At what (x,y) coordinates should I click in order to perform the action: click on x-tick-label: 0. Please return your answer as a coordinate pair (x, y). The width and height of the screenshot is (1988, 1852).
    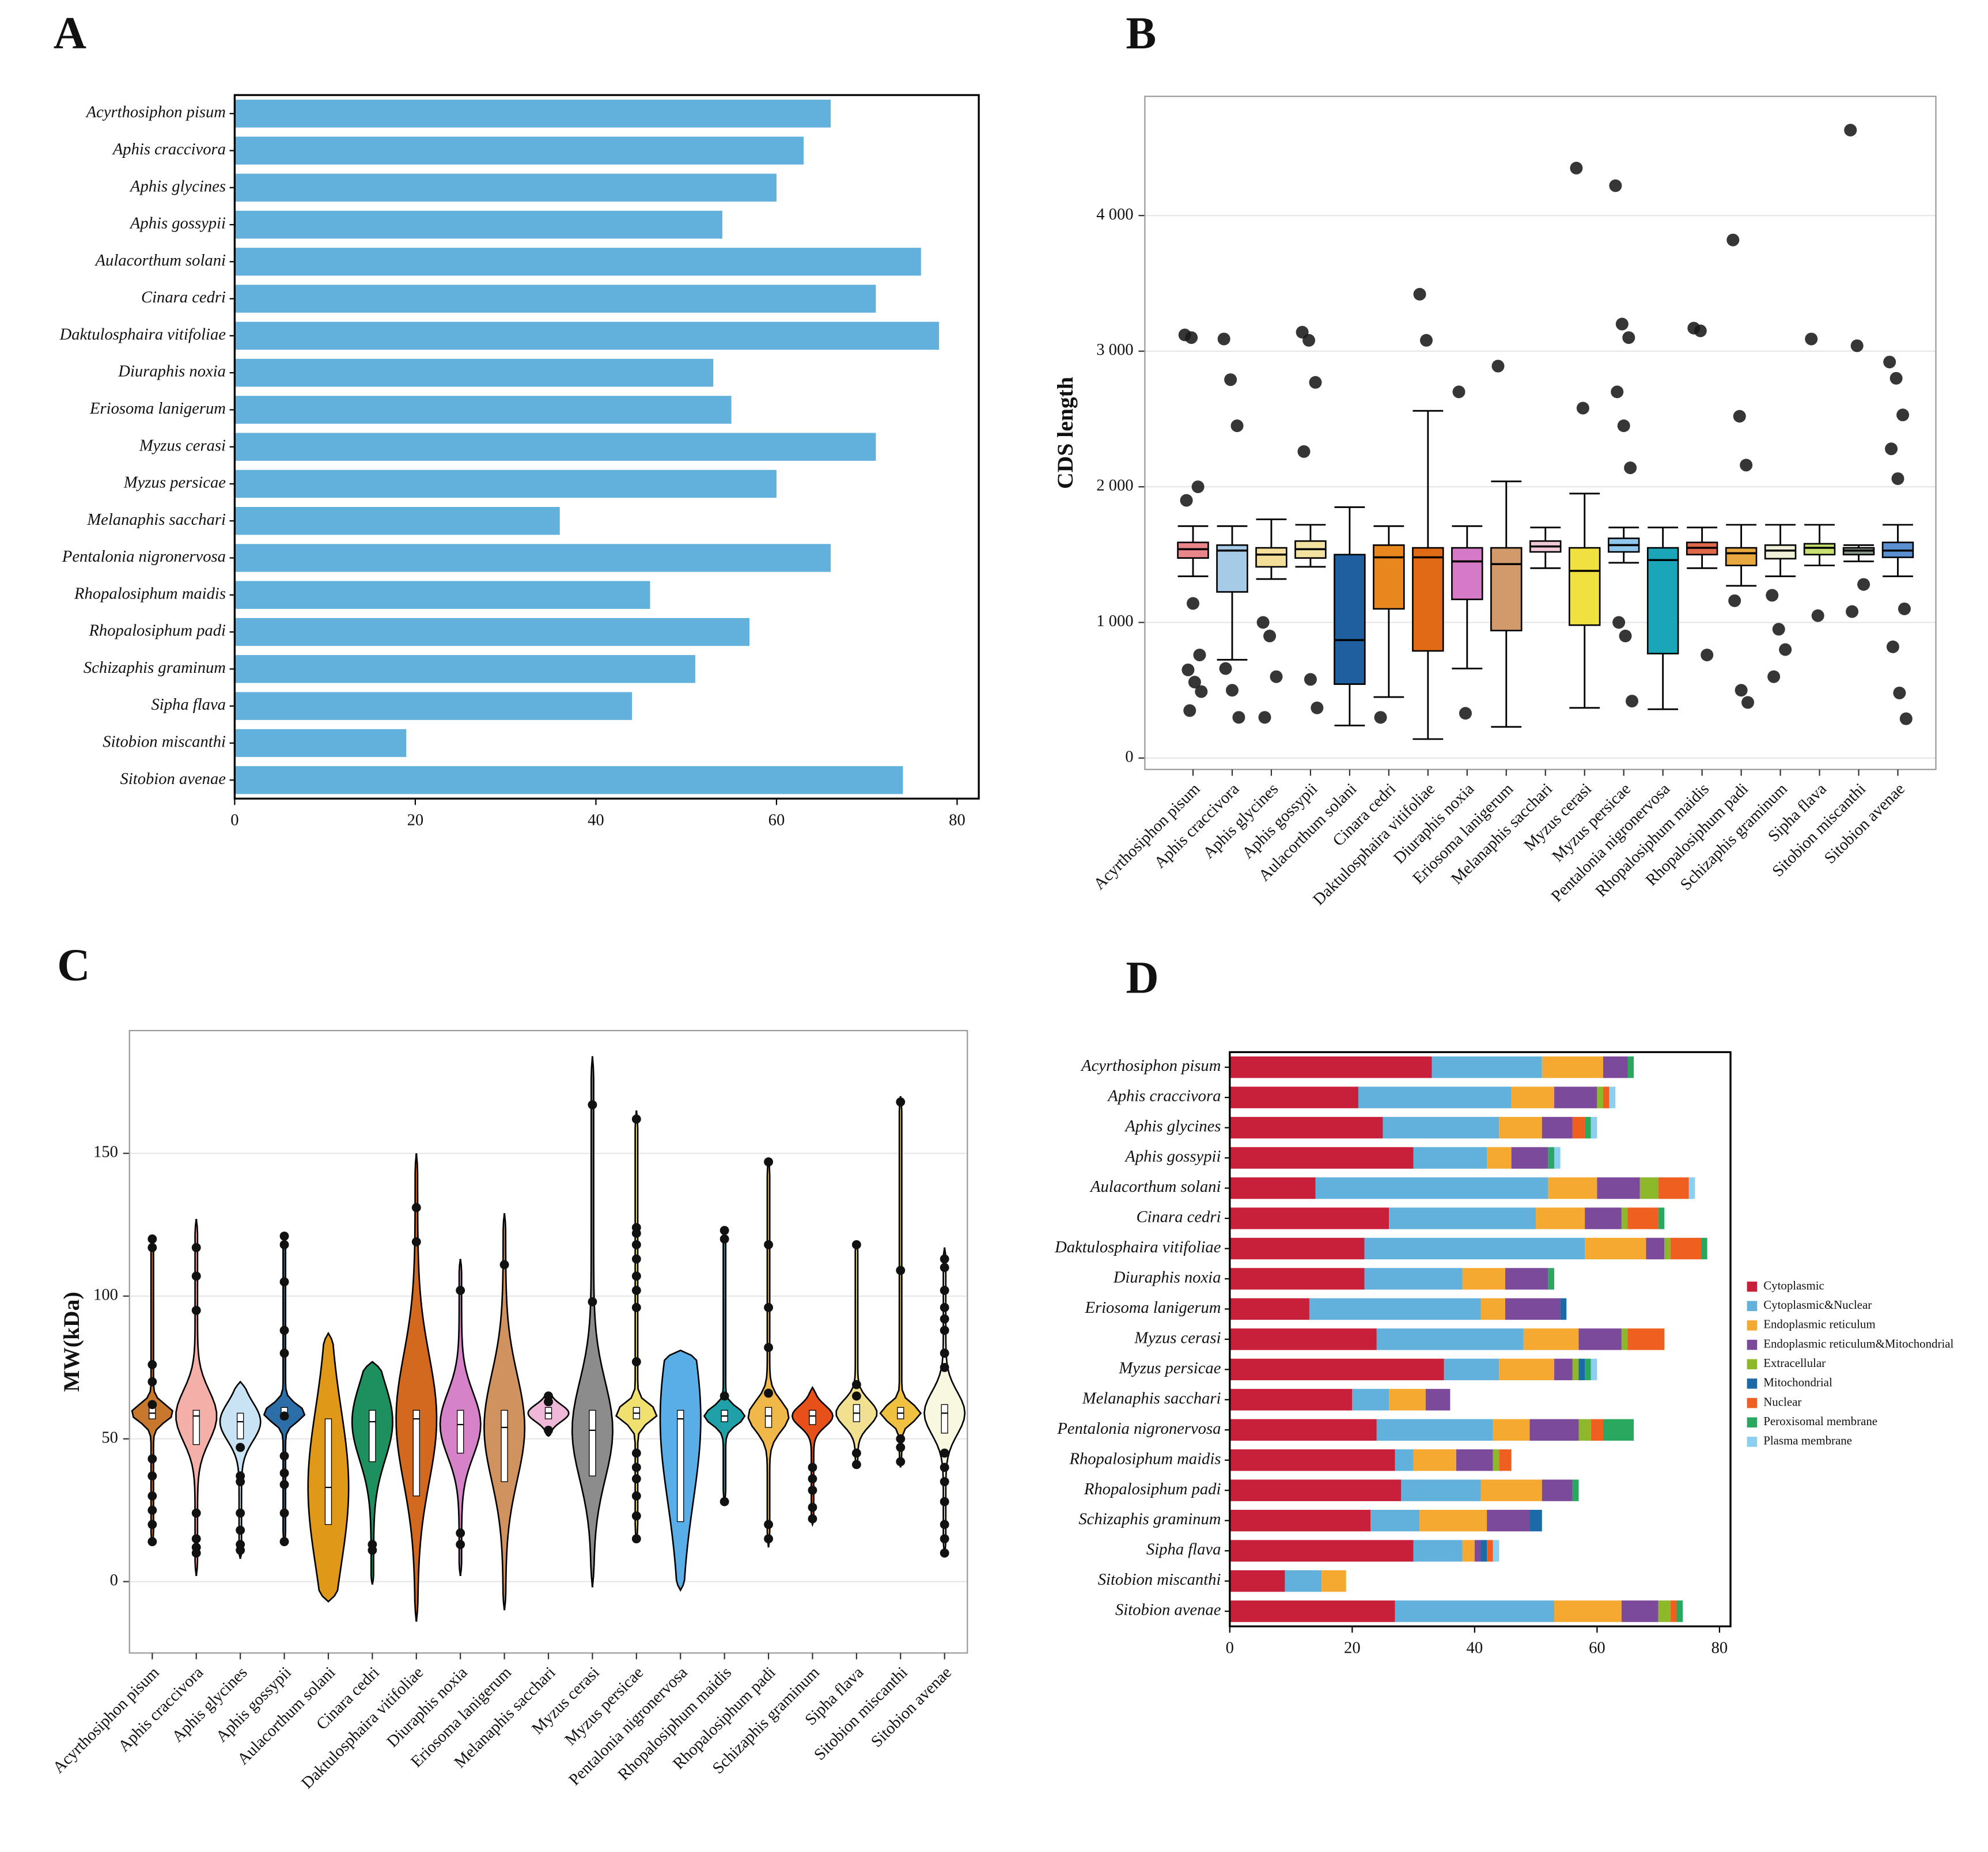
    Looking at the image, I should click on (234, 821).